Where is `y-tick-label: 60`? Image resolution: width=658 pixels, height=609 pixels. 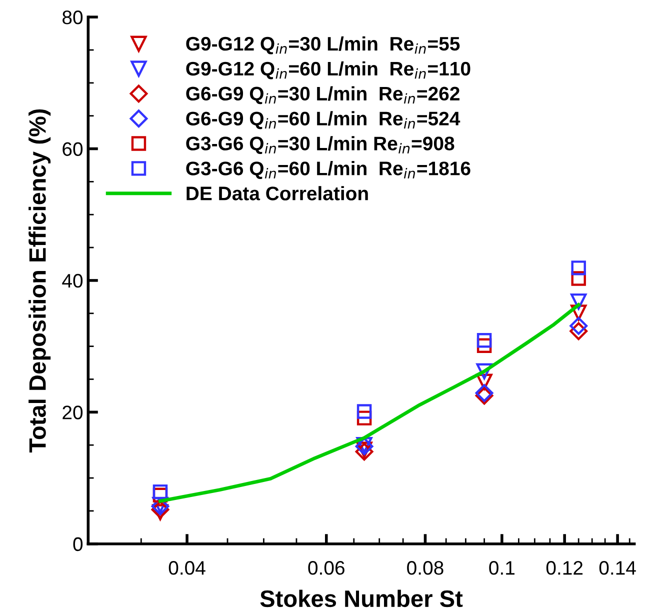
y-tick-label: 60 is located at coordinates (72, 149).